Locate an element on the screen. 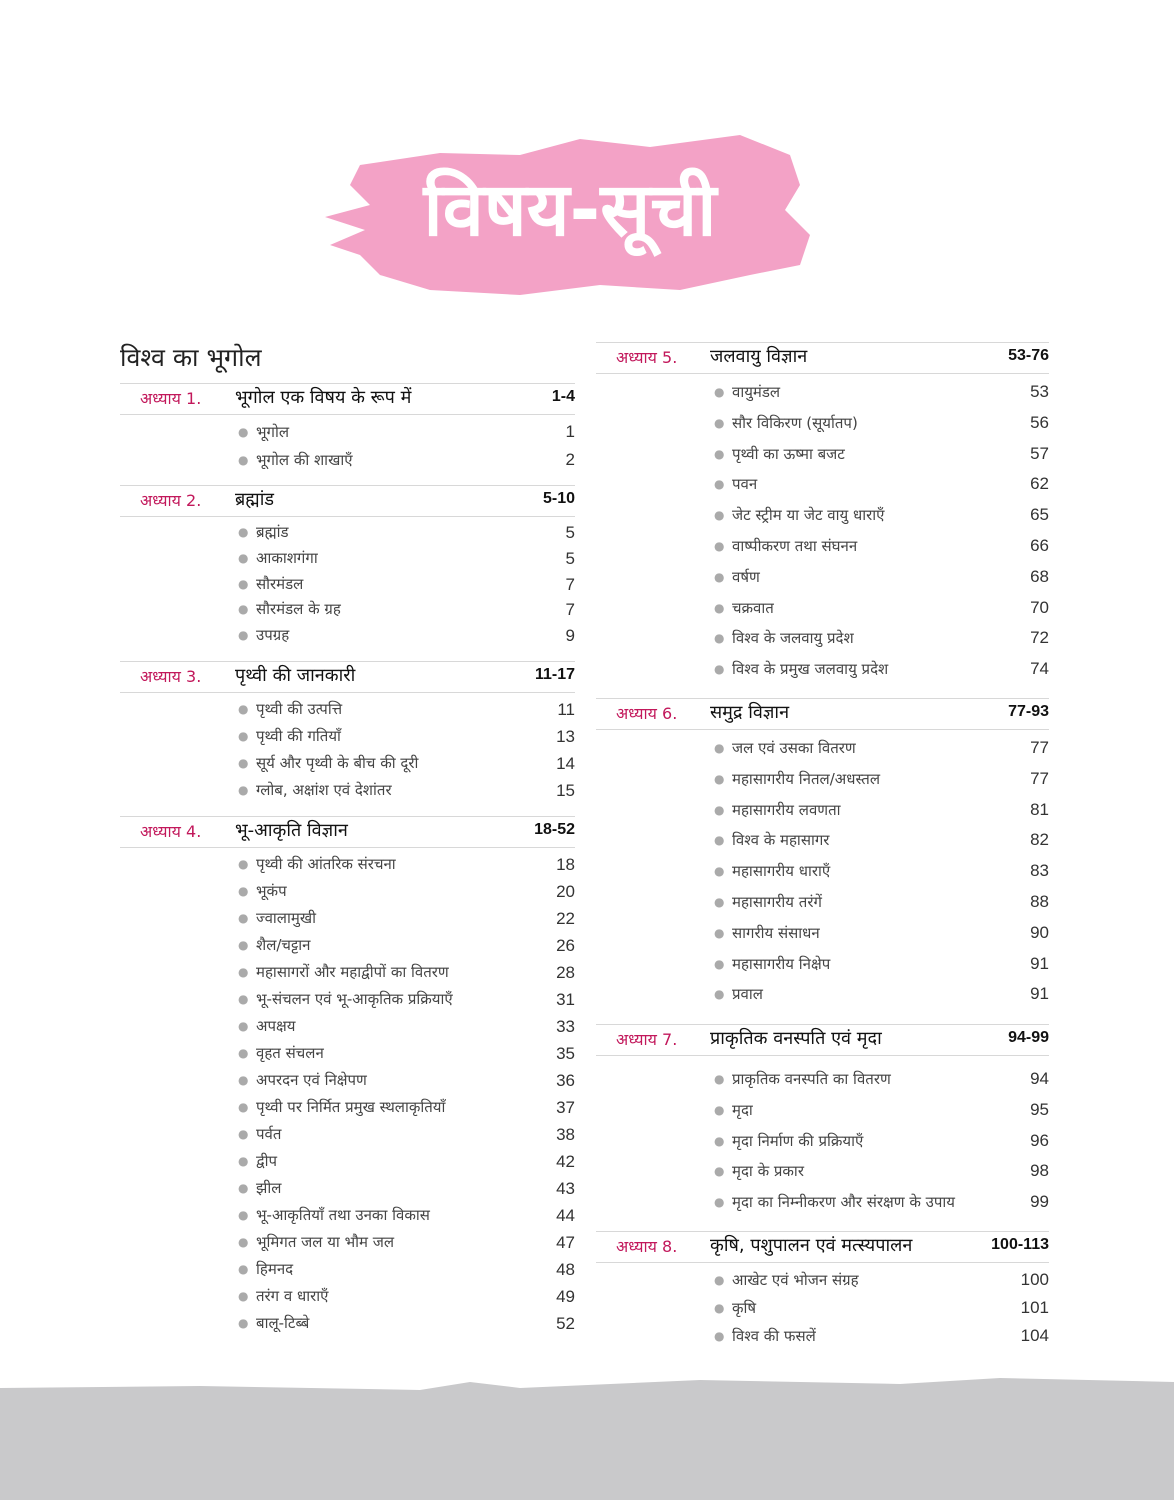  toc-item: ● सागरीय संसाधन 90 is located at coordinates (822, 933).